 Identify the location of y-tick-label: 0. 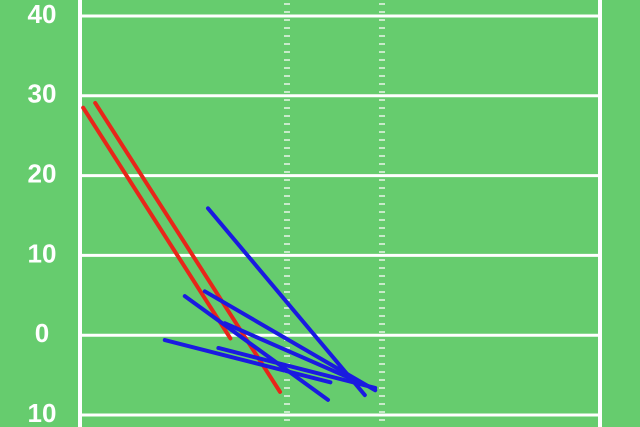
(42, 333).